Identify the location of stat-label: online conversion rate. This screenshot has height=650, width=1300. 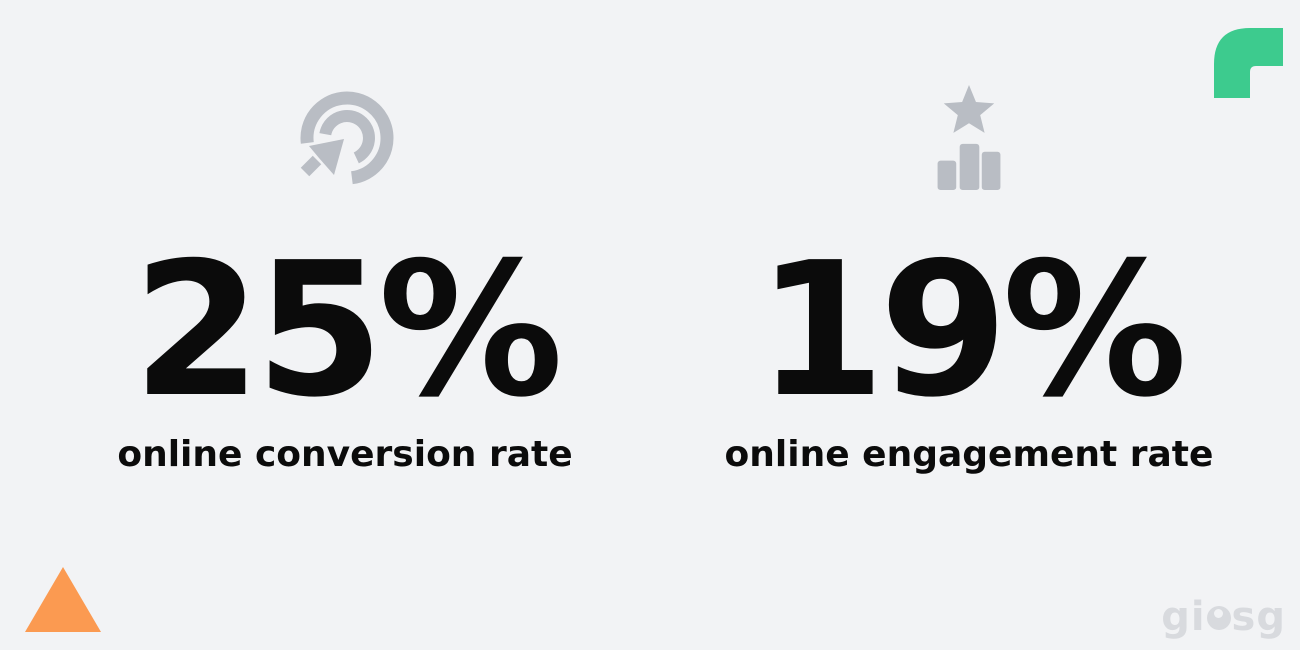
(345, 454).